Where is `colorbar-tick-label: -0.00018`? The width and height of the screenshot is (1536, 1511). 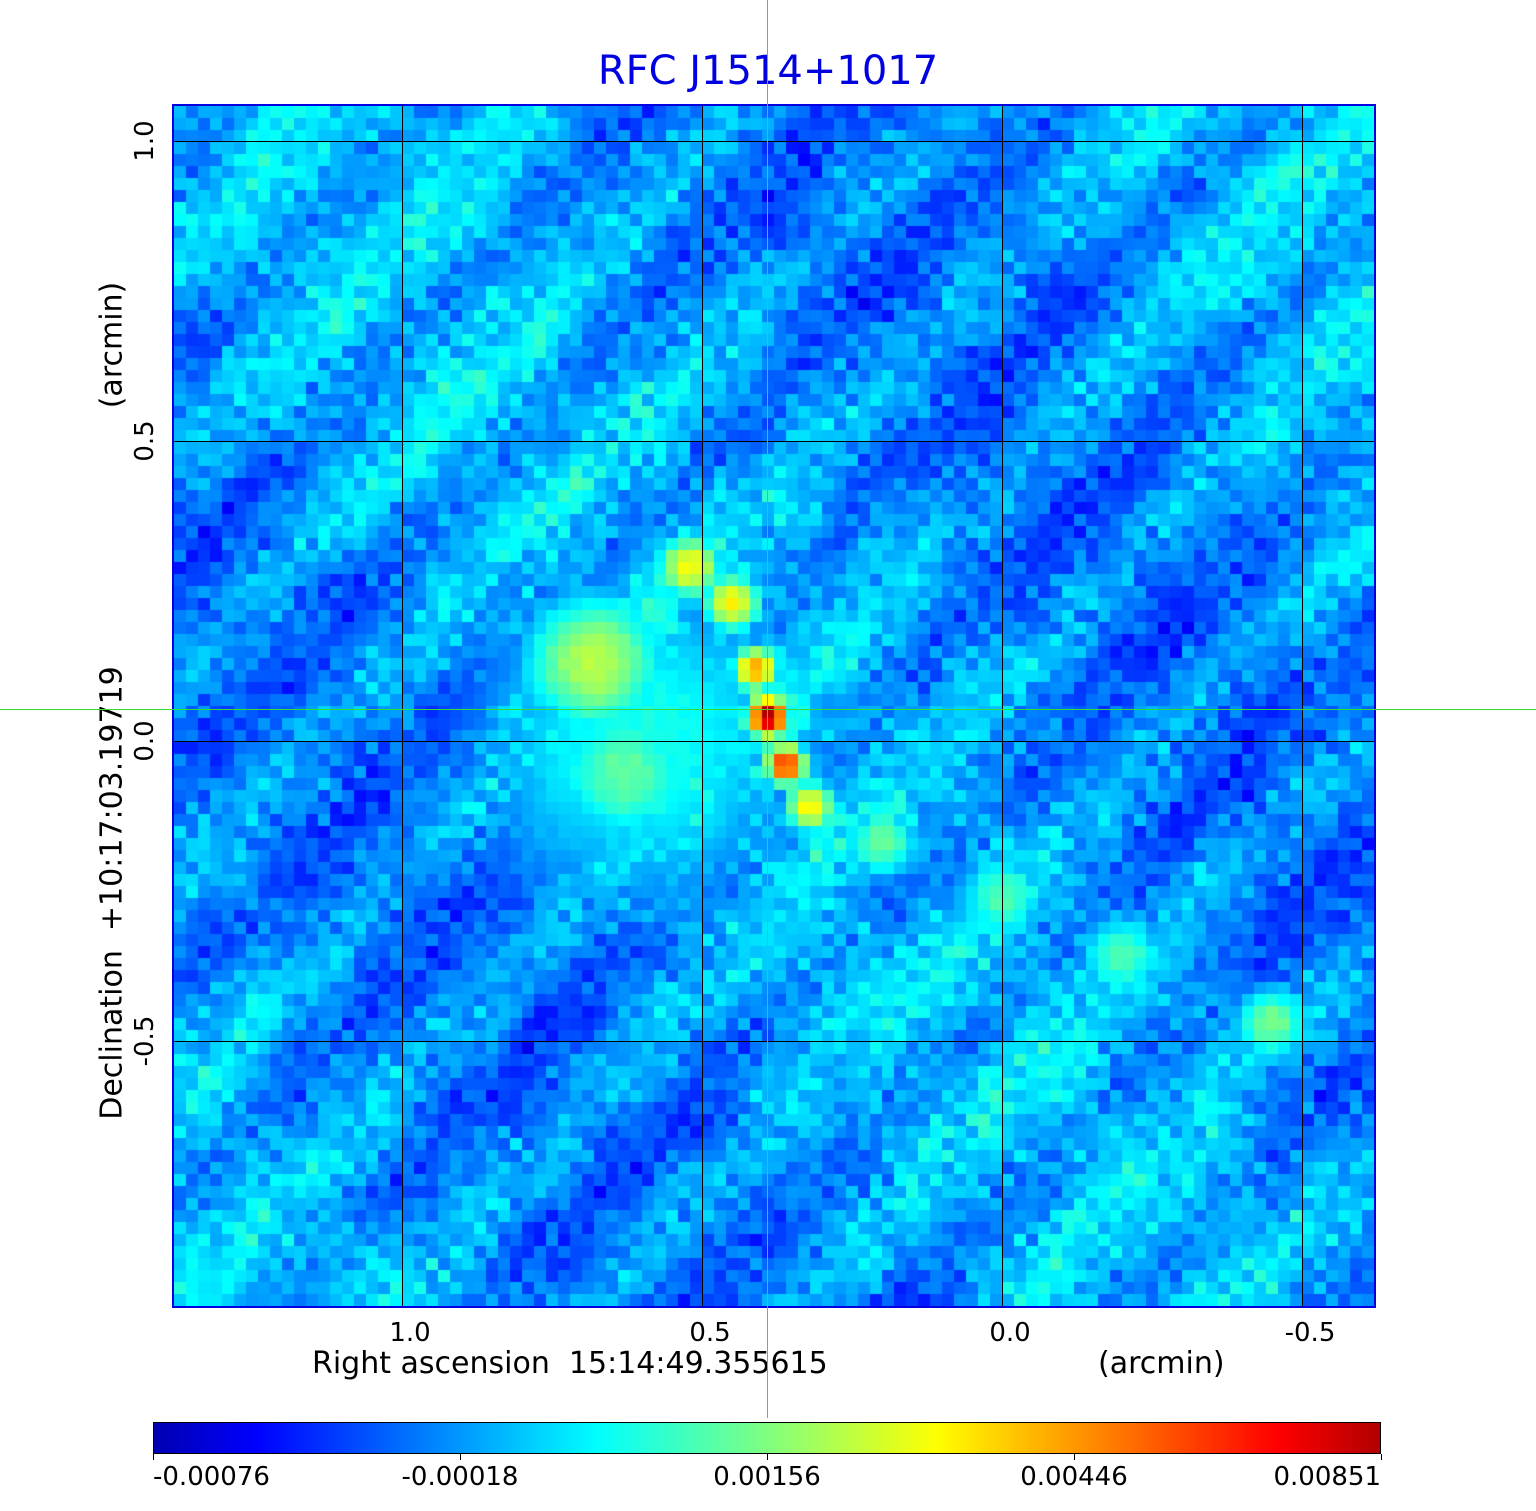
colorbar-tick-label: -0.00018 is located at coordinates (460, 1477).